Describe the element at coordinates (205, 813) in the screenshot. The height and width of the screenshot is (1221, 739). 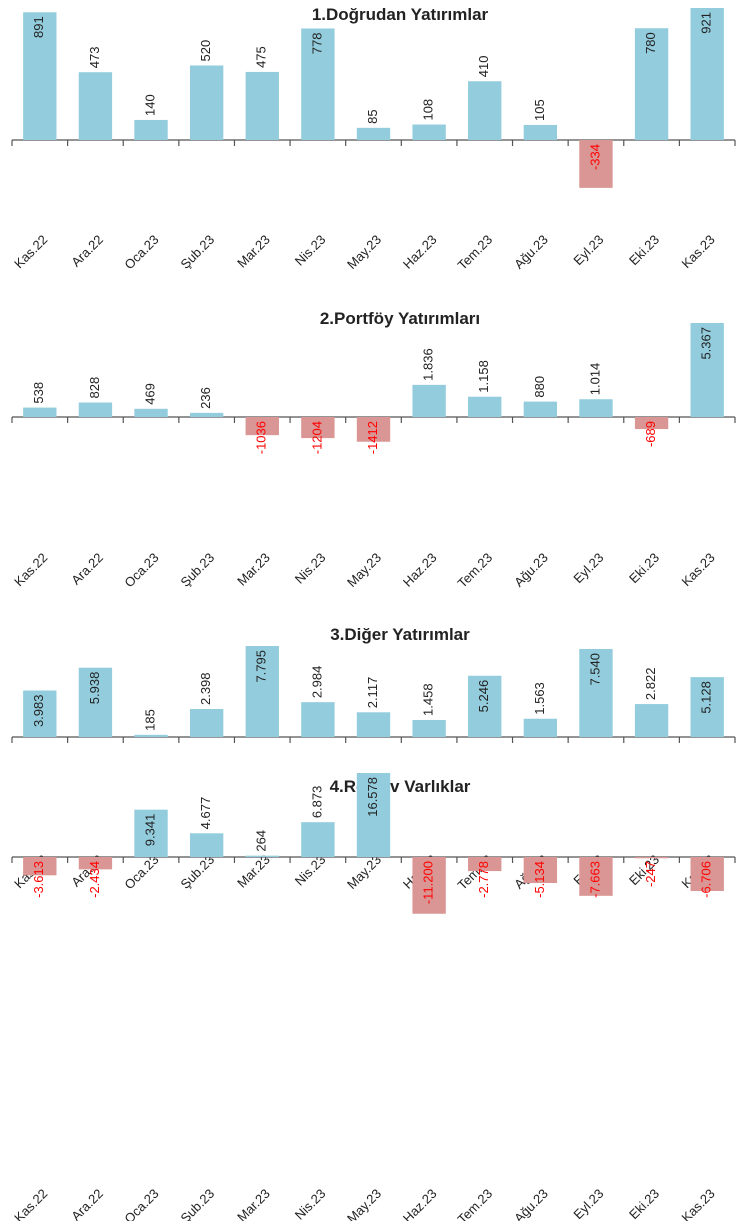
I see `data-label: 4.677` at that location.